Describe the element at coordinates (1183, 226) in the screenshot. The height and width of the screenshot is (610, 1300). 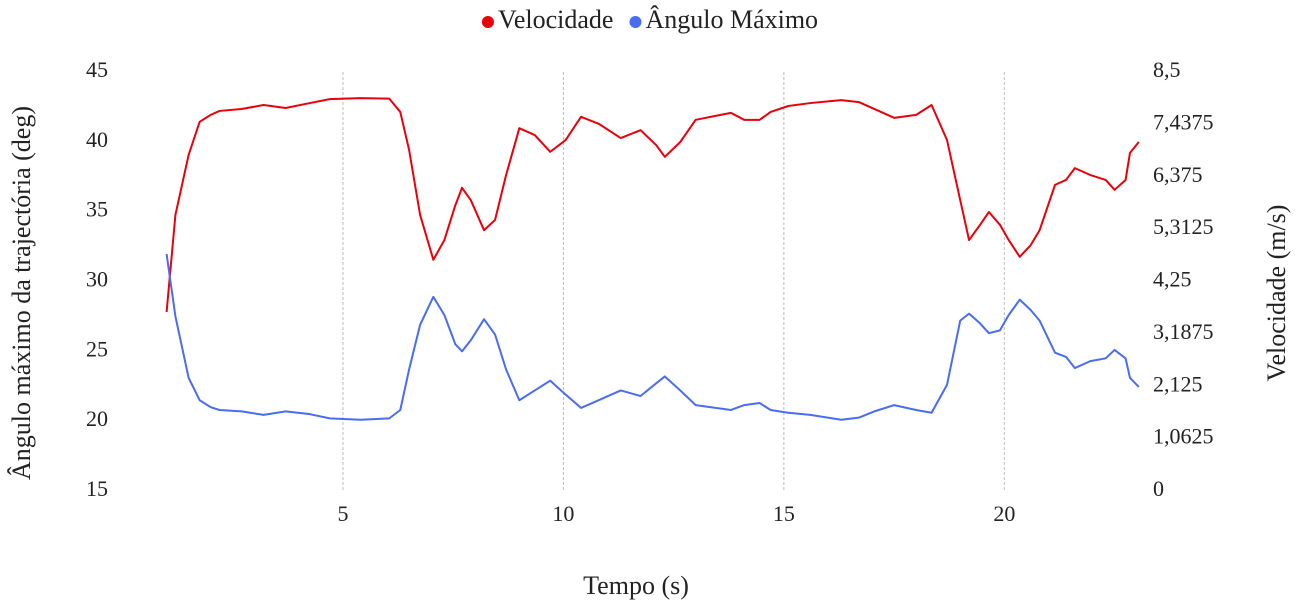
I see `y2-tick-label: 5,3125` at that location.